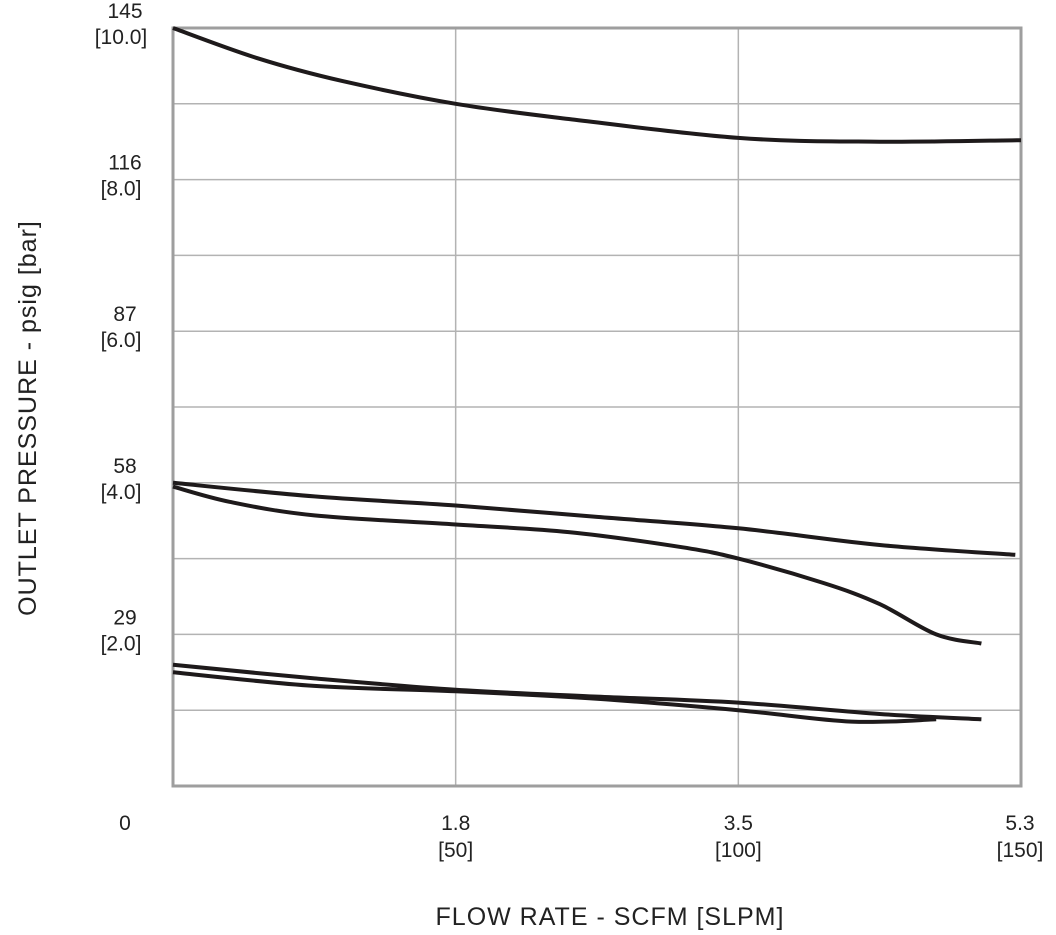  I want to click on x-tick-label-3: 5.3, so click(1019, 823).